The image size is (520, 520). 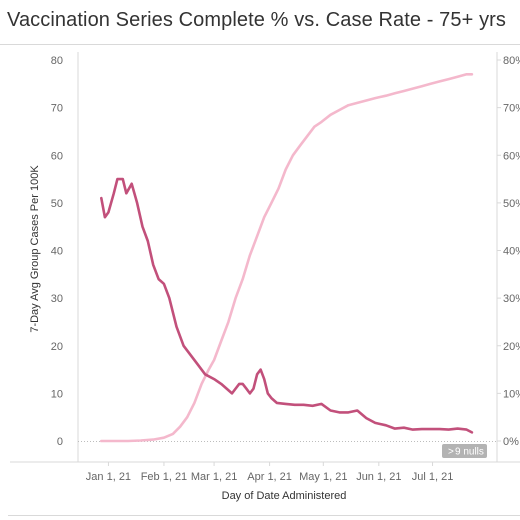 What do you see at coordinates (451, 452) in the screenshot?
I see `nulls-caret: >` at bounding box center [451, 452].